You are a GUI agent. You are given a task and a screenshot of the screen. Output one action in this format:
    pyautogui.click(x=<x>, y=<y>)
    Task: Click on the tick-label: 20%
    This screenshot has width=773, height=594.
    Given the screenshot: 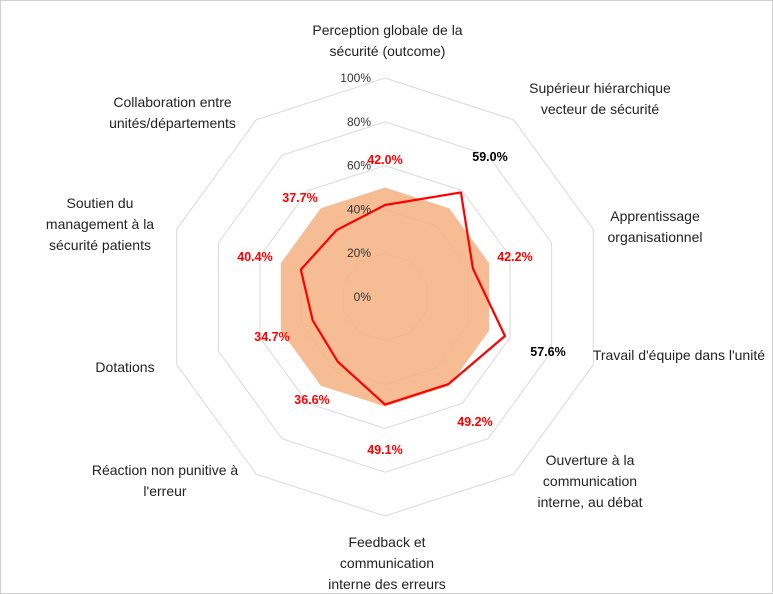 What is the action you would take?
    pyautogui.click(x=359, y=253)
    